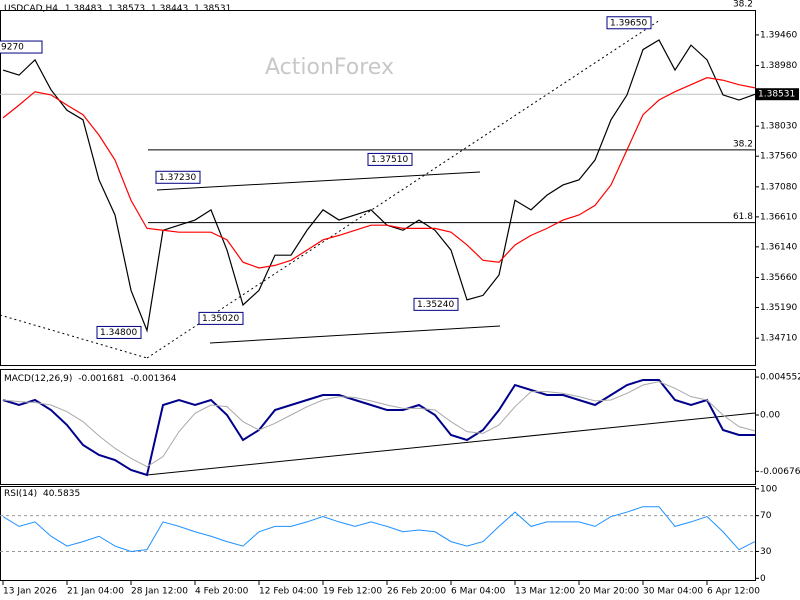  I want to click on x-tick-label: 4 Feb 20:00, so click(222, 592).